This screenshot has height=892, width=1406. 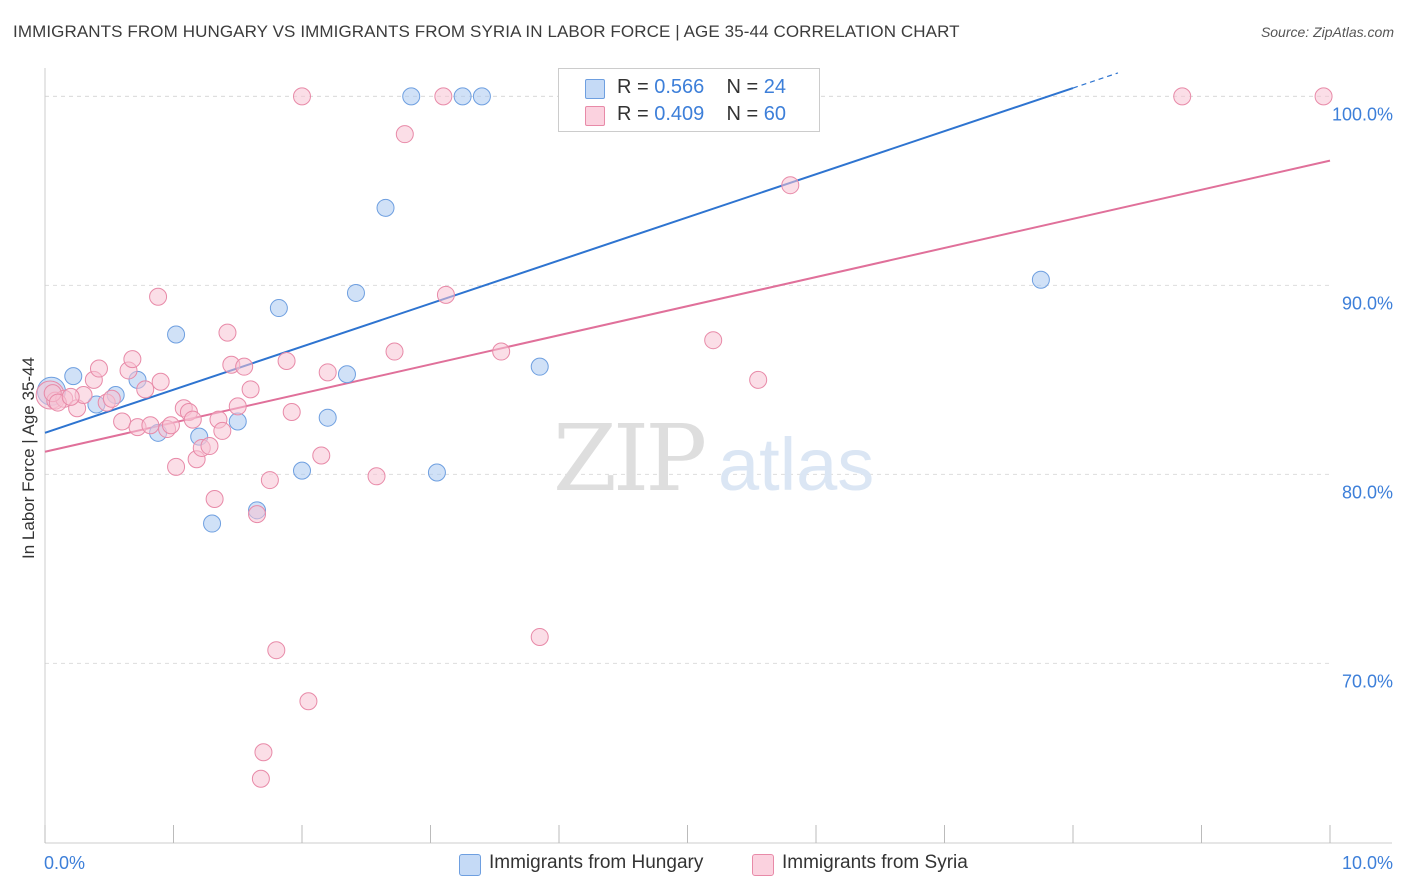 I want to click on legend-n-value: 60, so click(x=775, y=114).